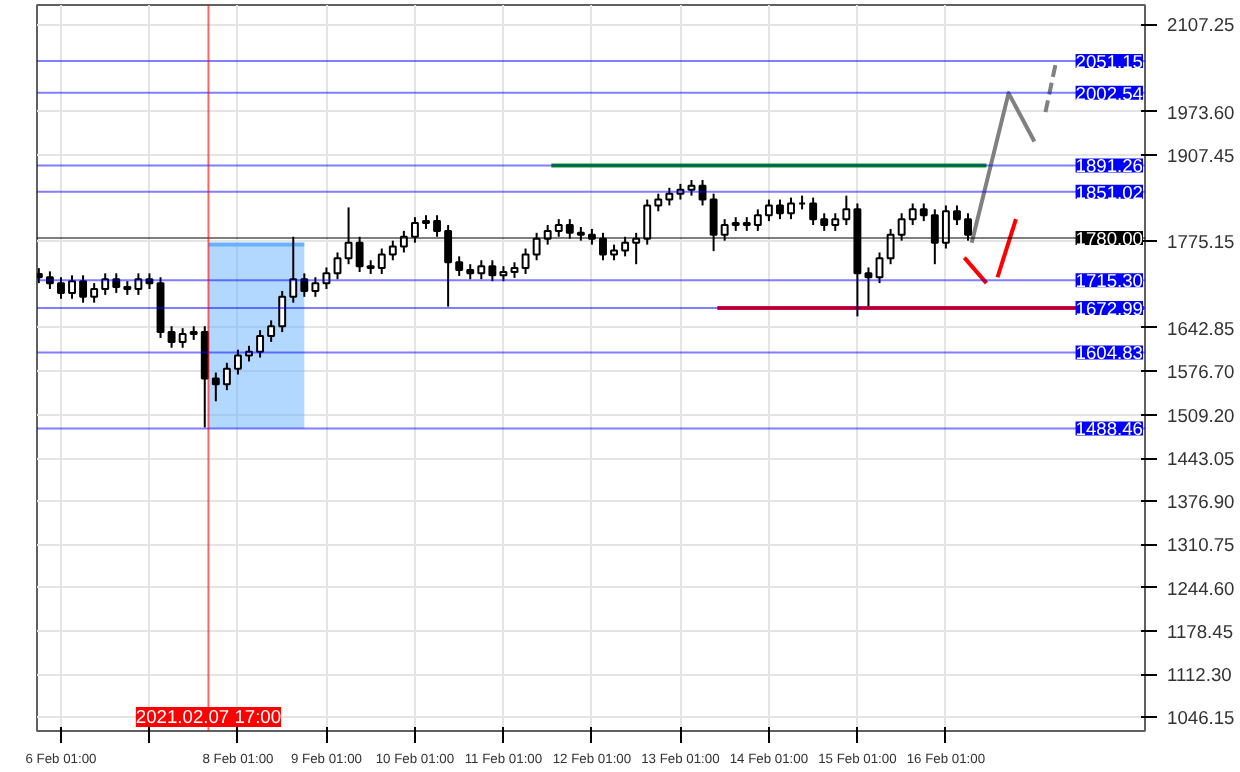 The width and height of the screenshot is (1240, 772). I want to click on y-tick-label: 1112.30, so click(1199, 675).